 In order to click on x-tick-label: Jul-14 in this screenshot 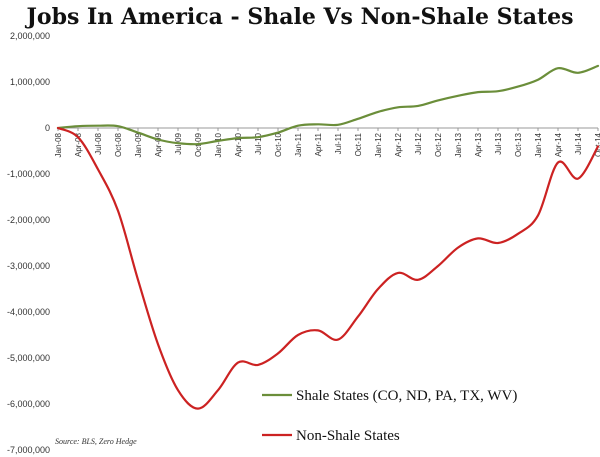, I will do `click(578, 143)`.